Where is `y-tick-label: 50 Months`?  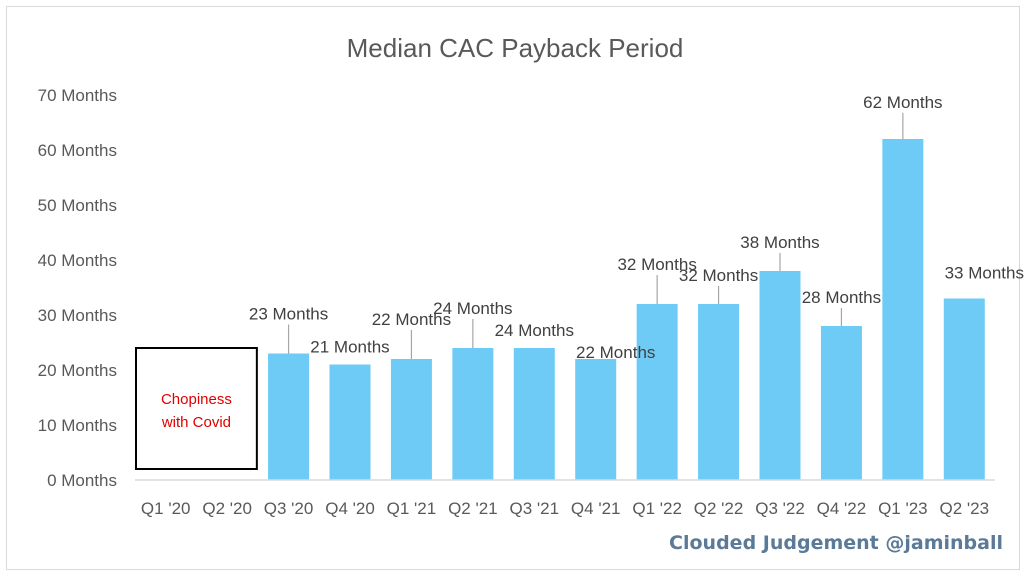 y-tick-label: 50 Months is located at coordinates (77, 205).